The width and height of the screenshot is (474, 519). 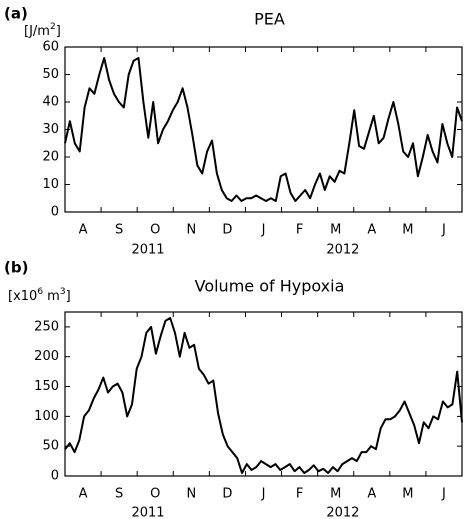 I want to click on y-unit: [x106 m3], so click(x=39, y=295).